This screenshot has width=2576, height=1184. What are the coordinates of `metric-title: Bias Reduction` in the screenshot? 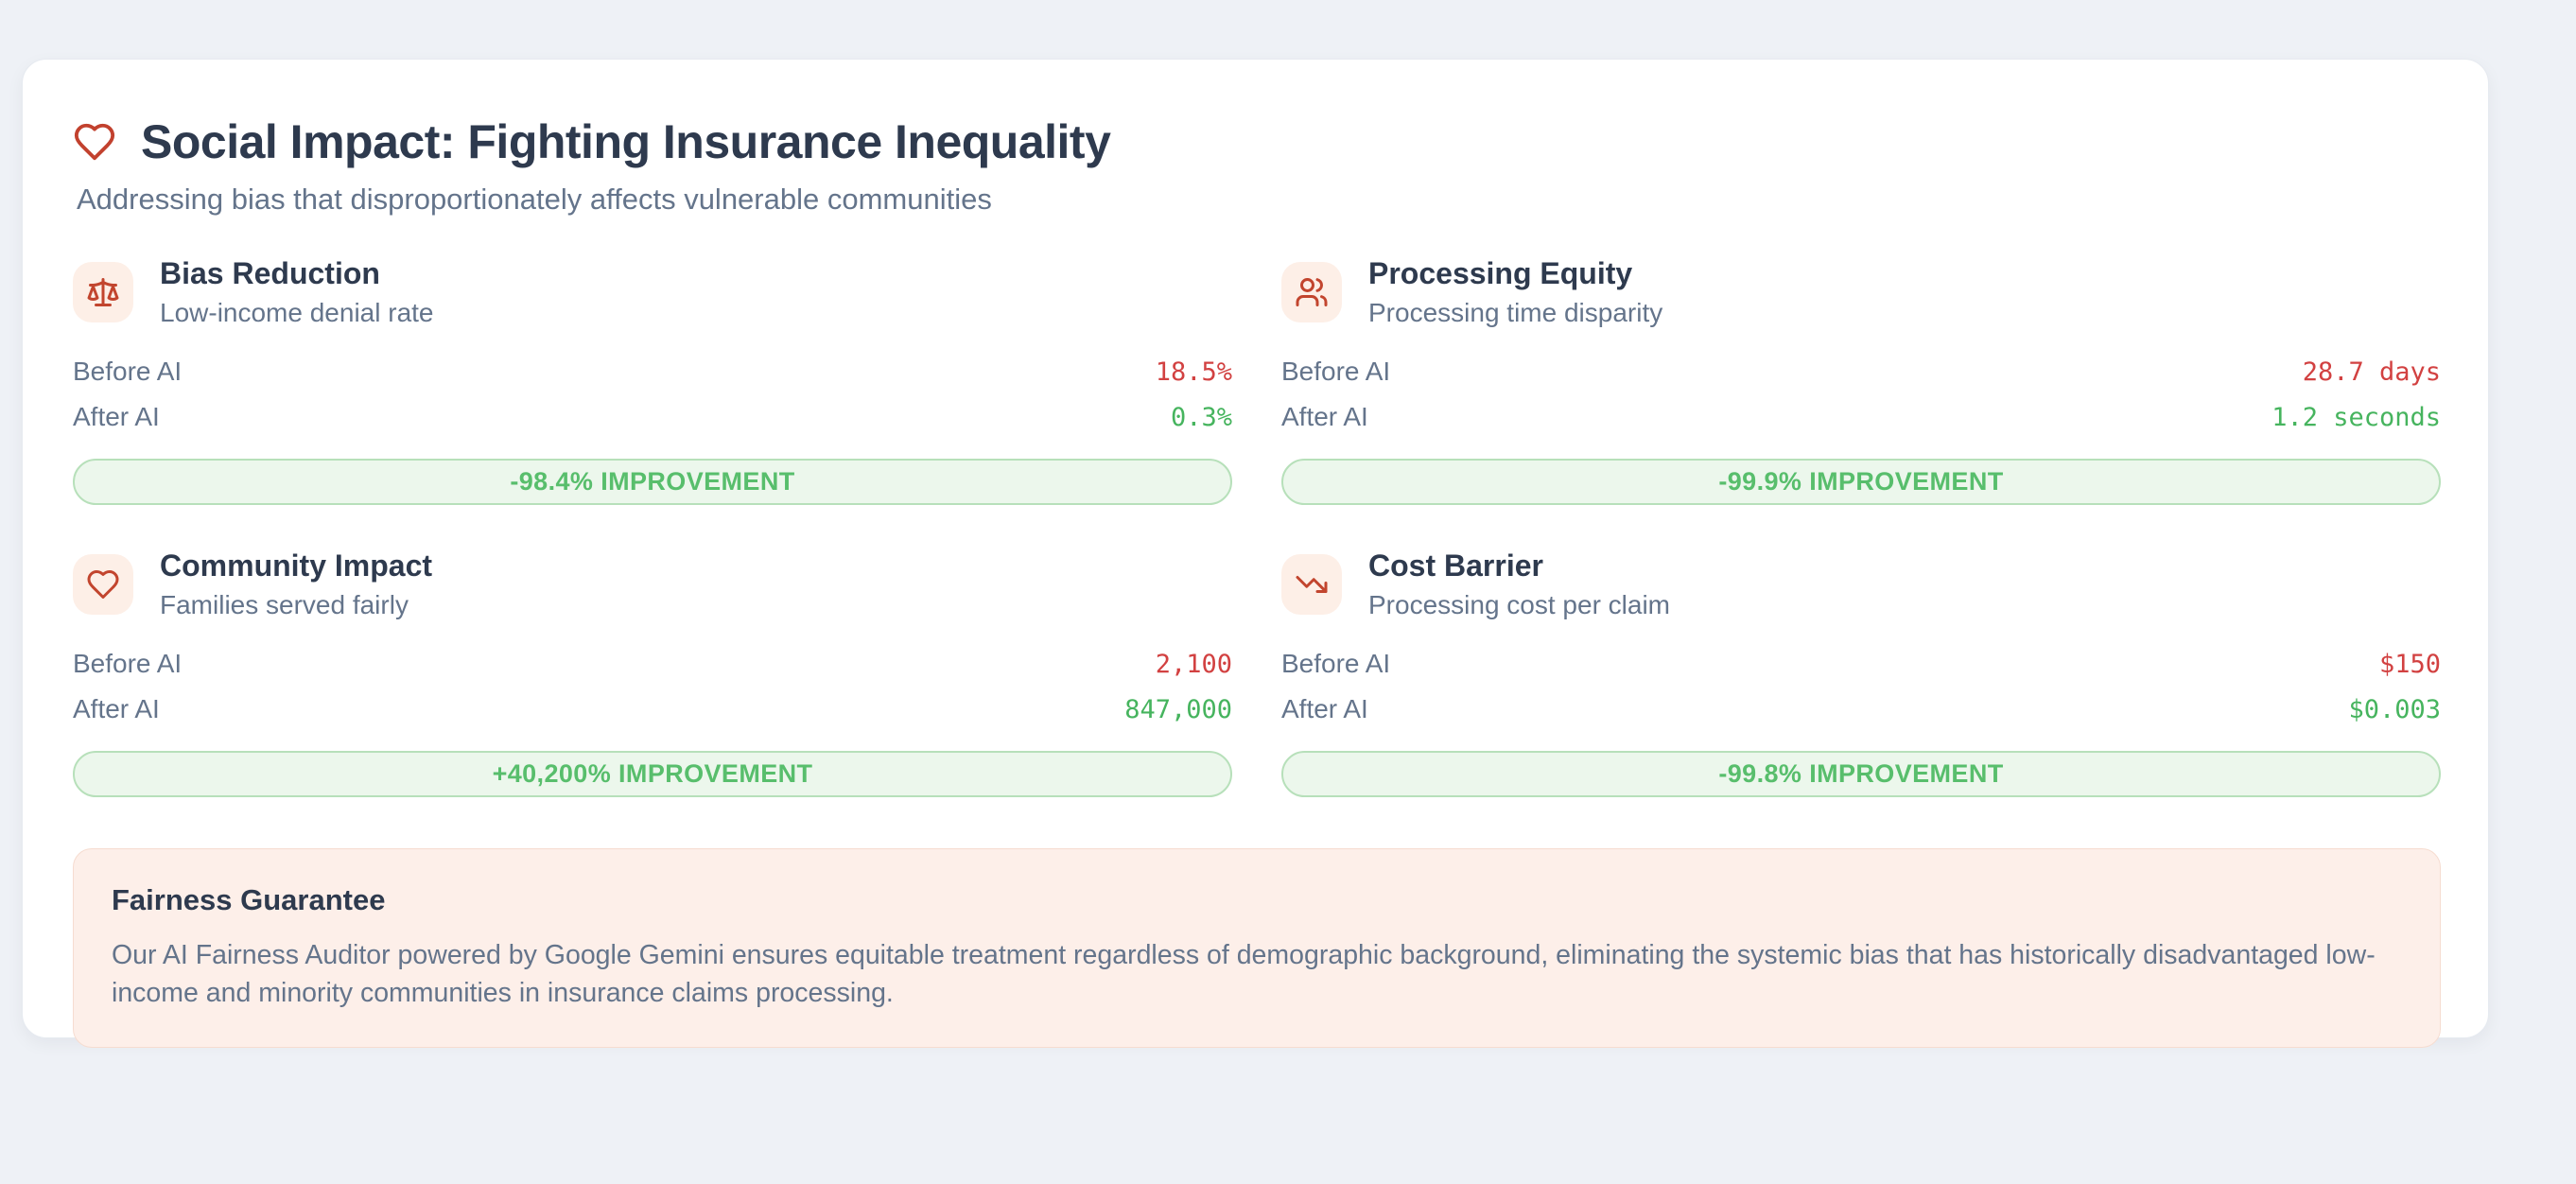 It's located at (270, 273).